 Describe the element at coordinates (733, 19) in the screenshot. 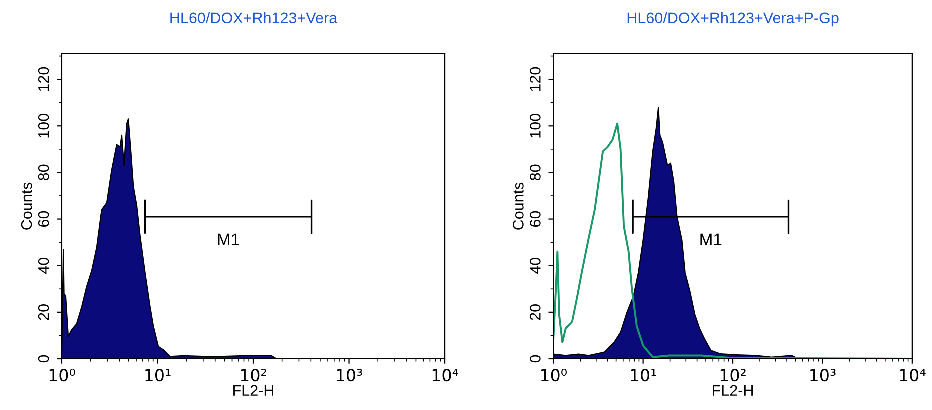

I see `chart-title: HL60/DOX+Rh123+Vera+P-Gp` at that location.